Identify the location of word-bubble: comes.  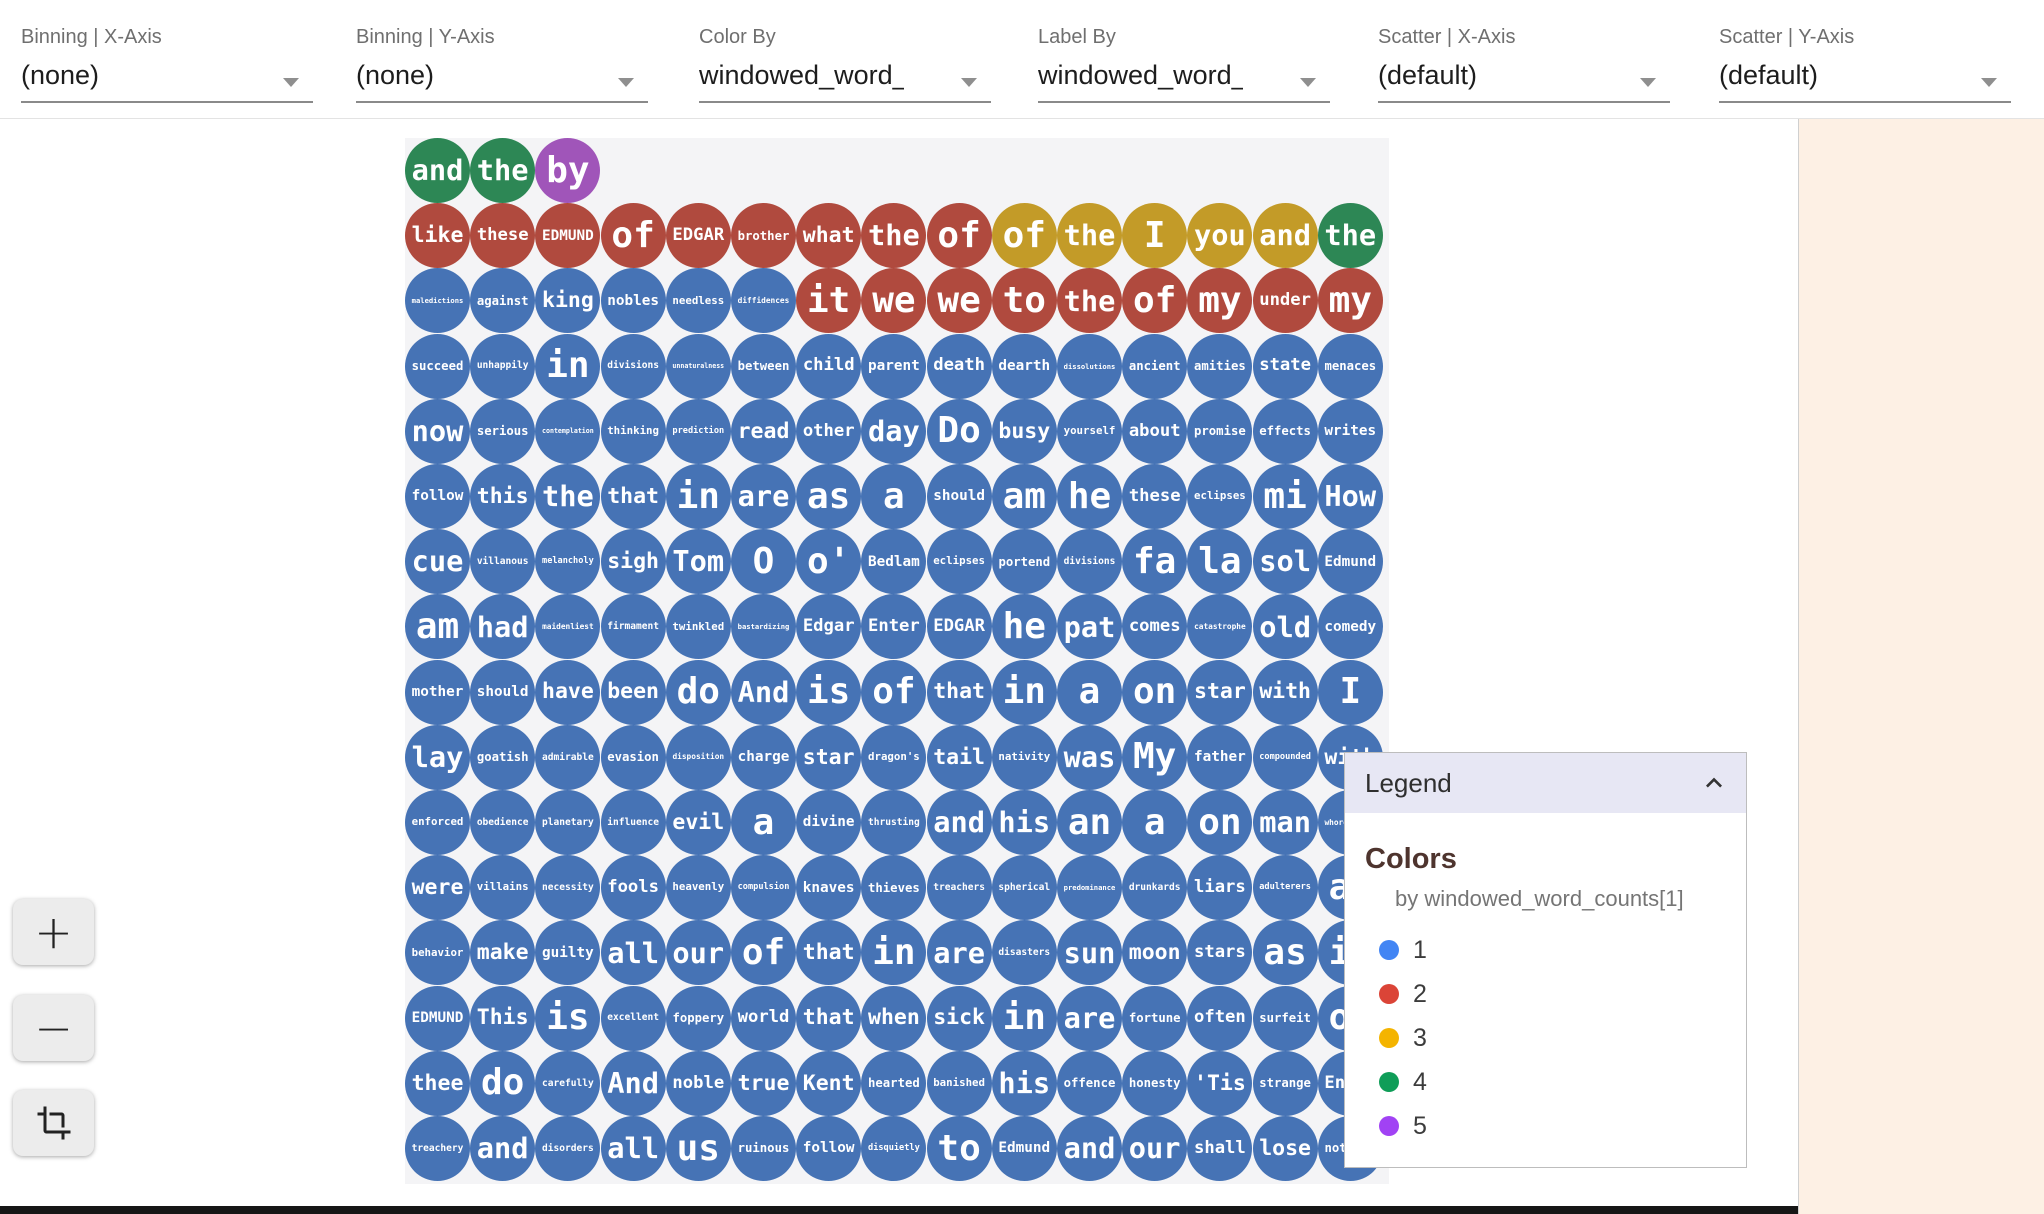
(1155, 627).